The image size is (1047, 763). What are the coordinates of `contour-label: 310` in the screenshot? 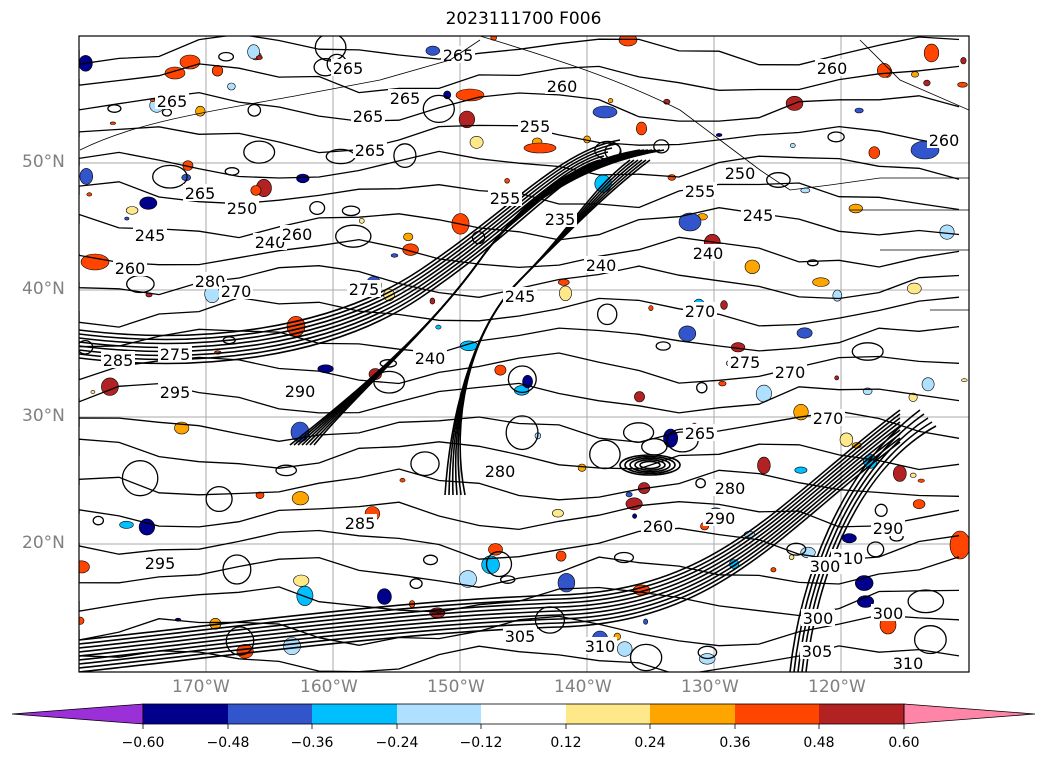 It's located at (600, 646).